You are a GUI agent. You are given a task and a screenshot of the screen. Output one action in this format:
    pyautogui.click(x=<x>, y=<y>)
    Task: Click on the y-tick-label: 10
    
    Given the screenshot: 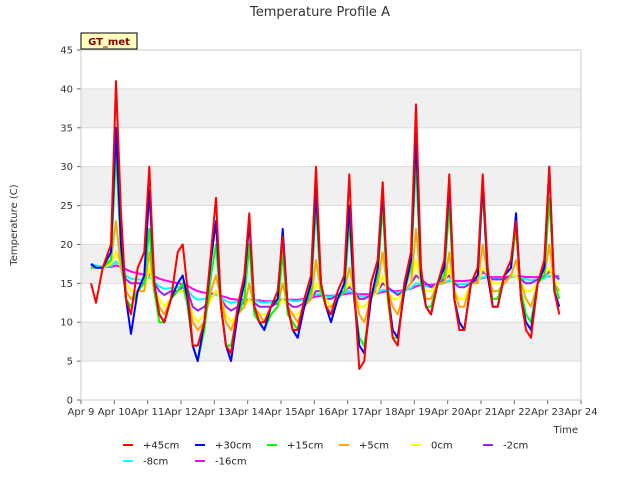 What is the action you would take?
    pyautogui.click(x=66, y=323)
    